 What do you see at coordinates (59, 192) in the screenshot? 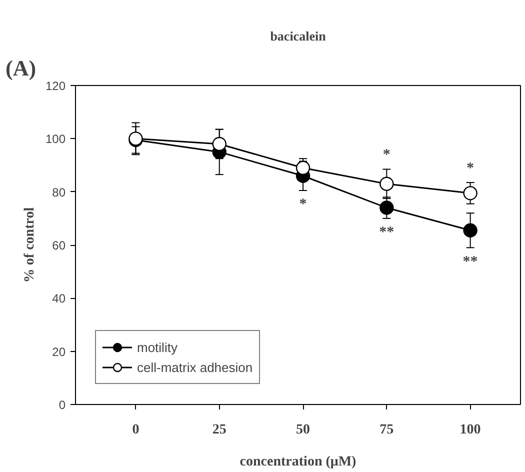
I see `y-tick-label: 80` at bounding box center [59, 192].